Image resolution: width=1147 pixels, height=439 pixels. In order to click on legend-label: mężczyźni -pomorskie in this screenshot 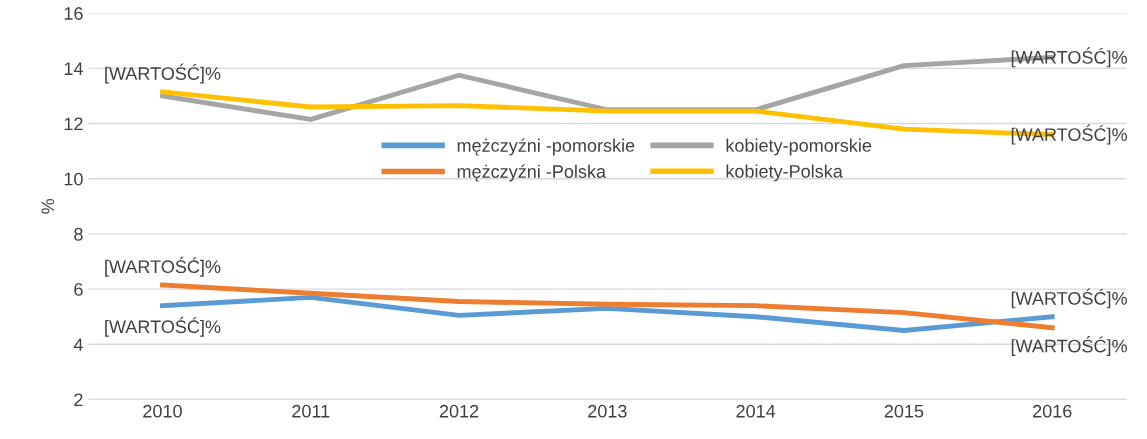, I will do `click(546, 147)`.